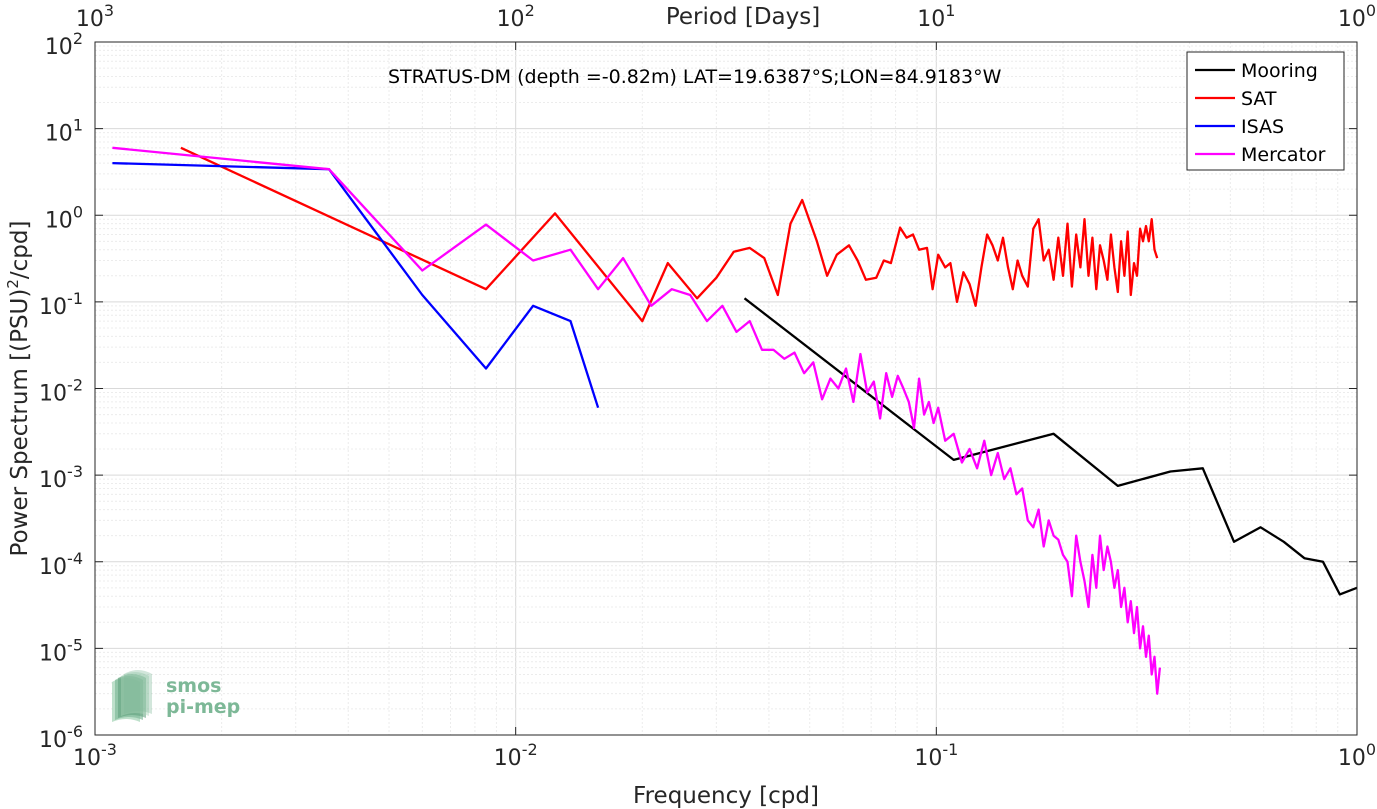  Describe the element at coordinates (20, 250) in the screenshot. I see `y-axis-label-tail: /cpd]` at that location.